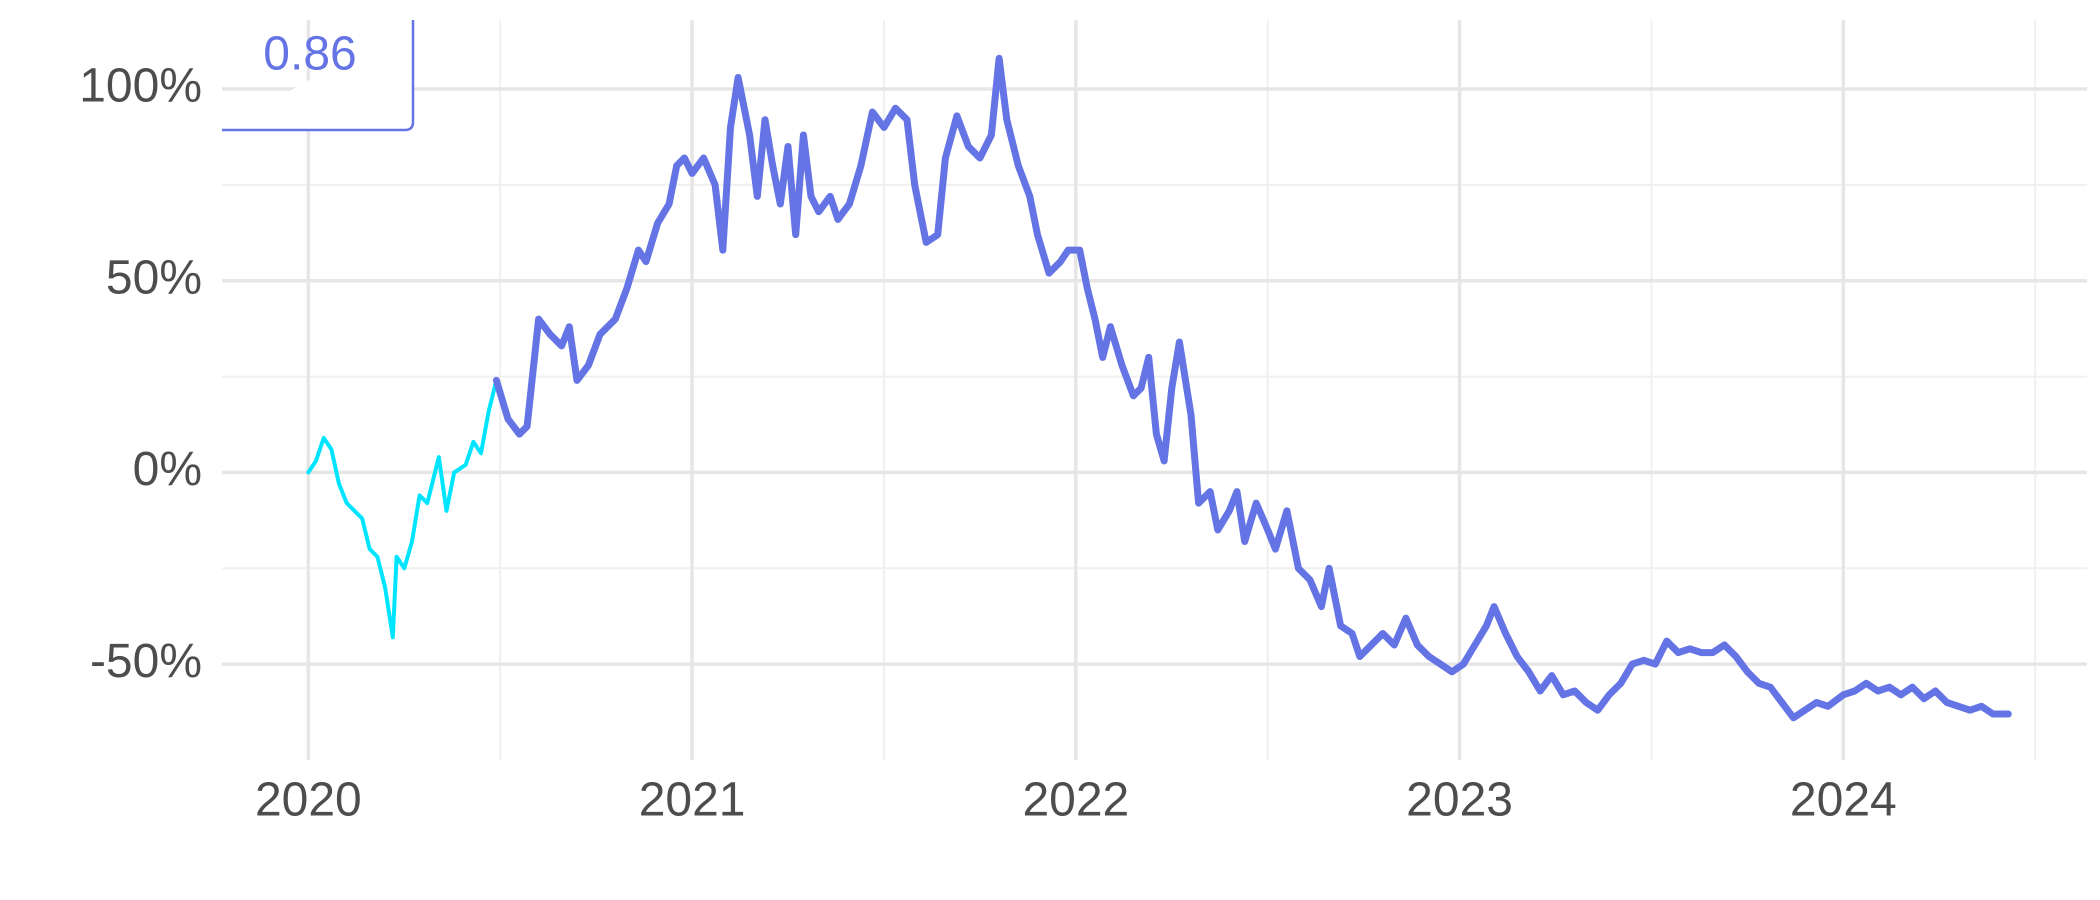 This screenshot has width=2100, height=900. Describe the element at coordinates (692, 800) in the screenshot. I see `x-tick-label: 2021` at that location.